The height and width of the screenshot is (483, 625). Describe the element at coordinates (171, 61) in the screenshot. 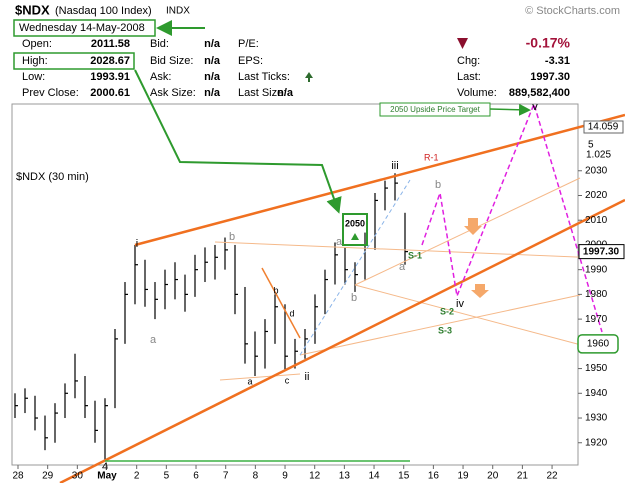

I see `label: Bid Size:` at that location.